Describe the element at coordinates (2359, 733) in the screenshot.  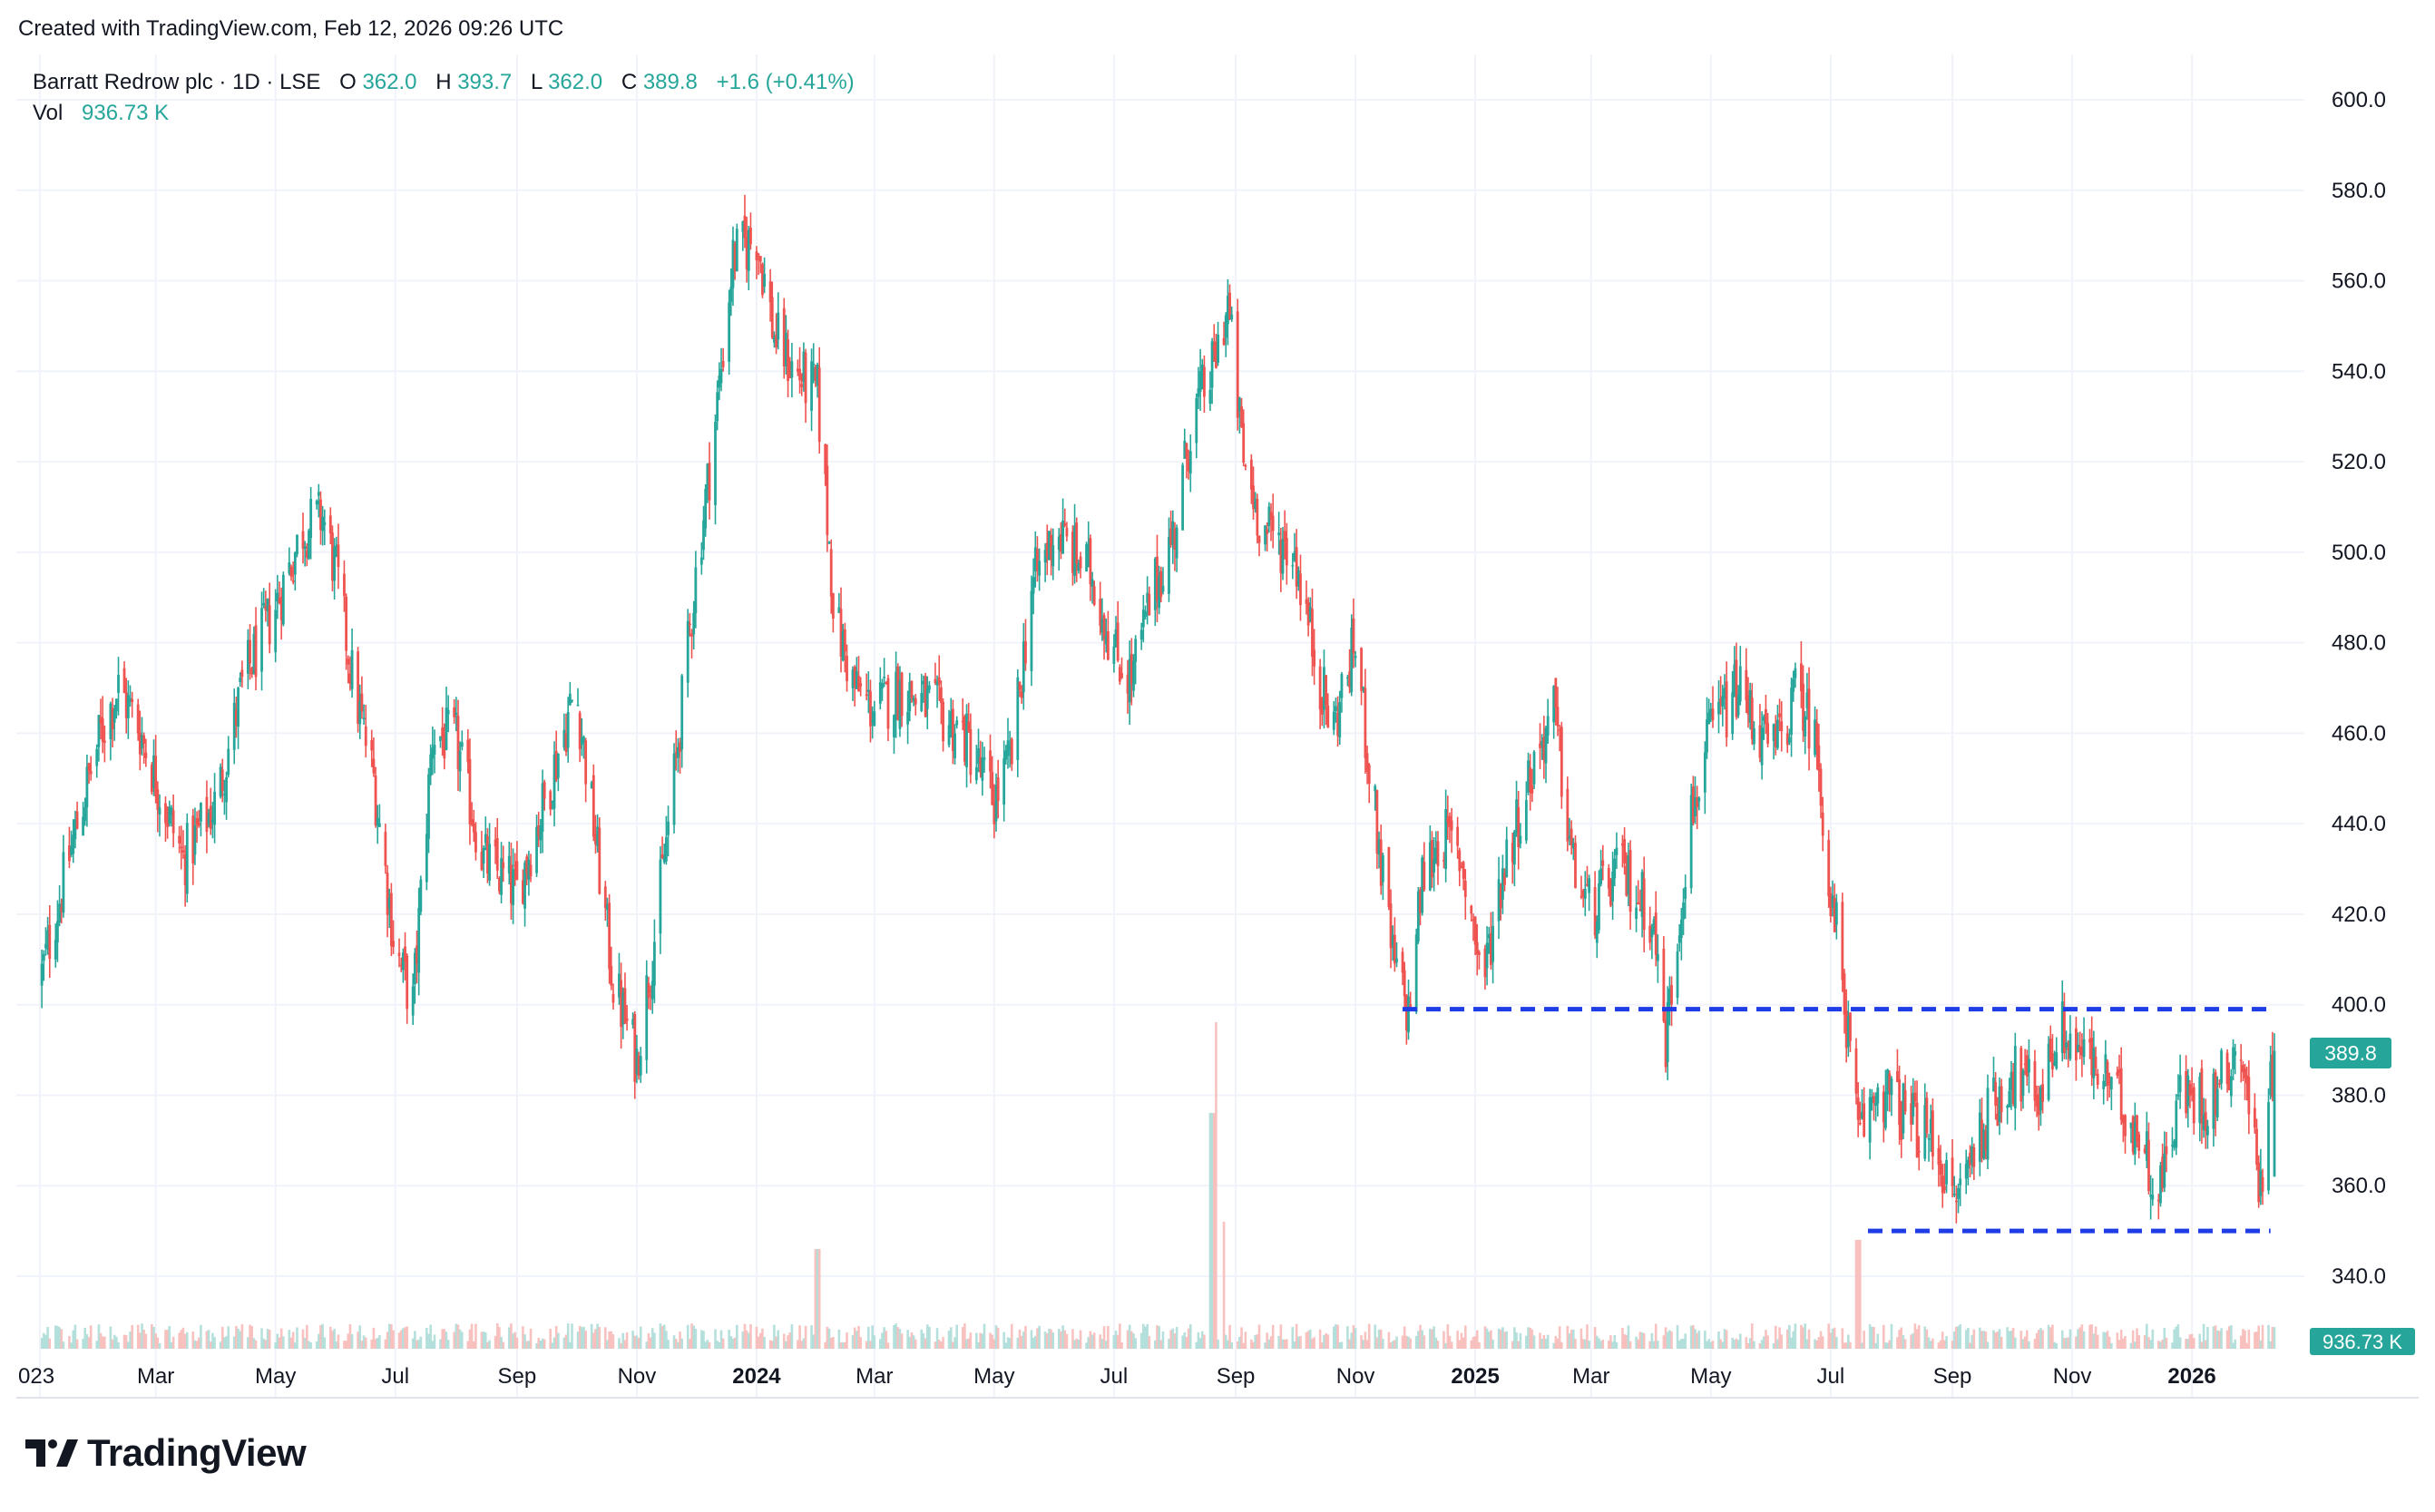
I see `price-tick-label: 460.0` at that location.